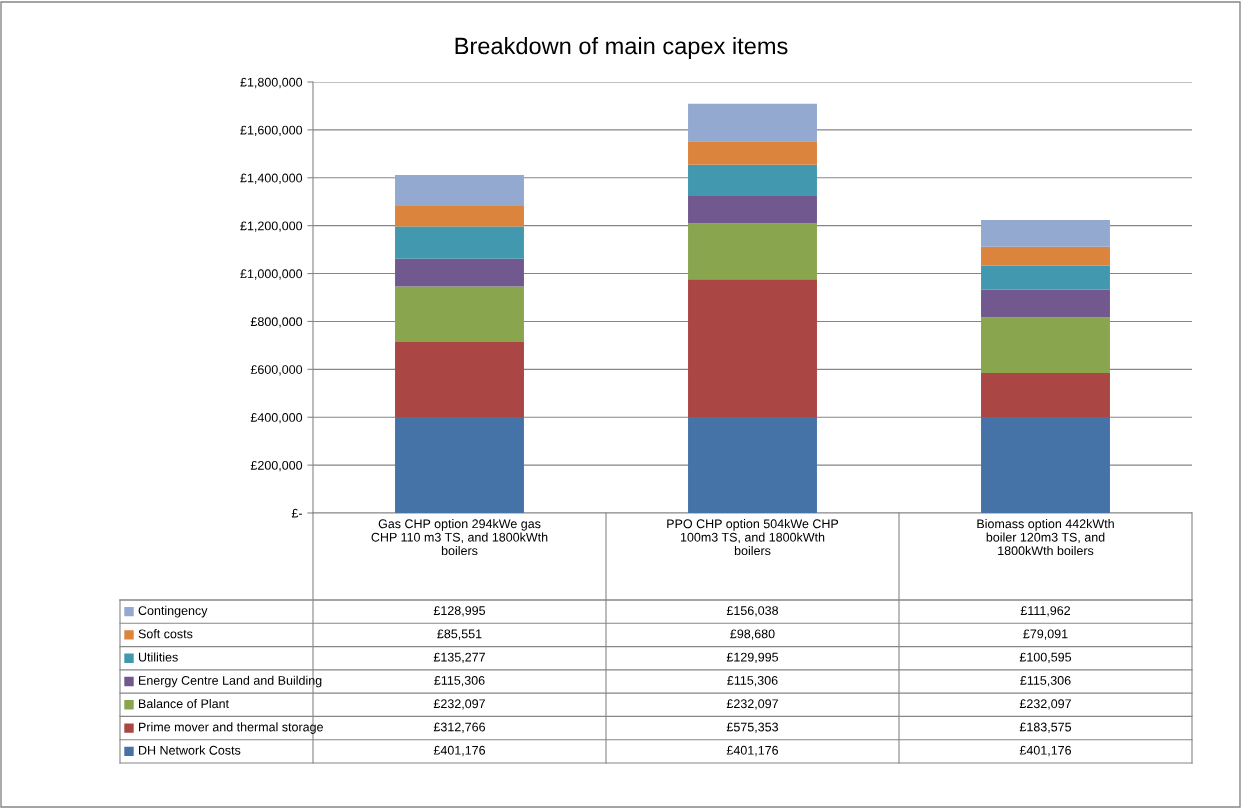 This screenshot has height=808, width=1242. I want to click on x-tick-label: Gas CHP option 294kWe gas CHP 110 m3 TS, and 1800kWth boilers, so click(459, 537).